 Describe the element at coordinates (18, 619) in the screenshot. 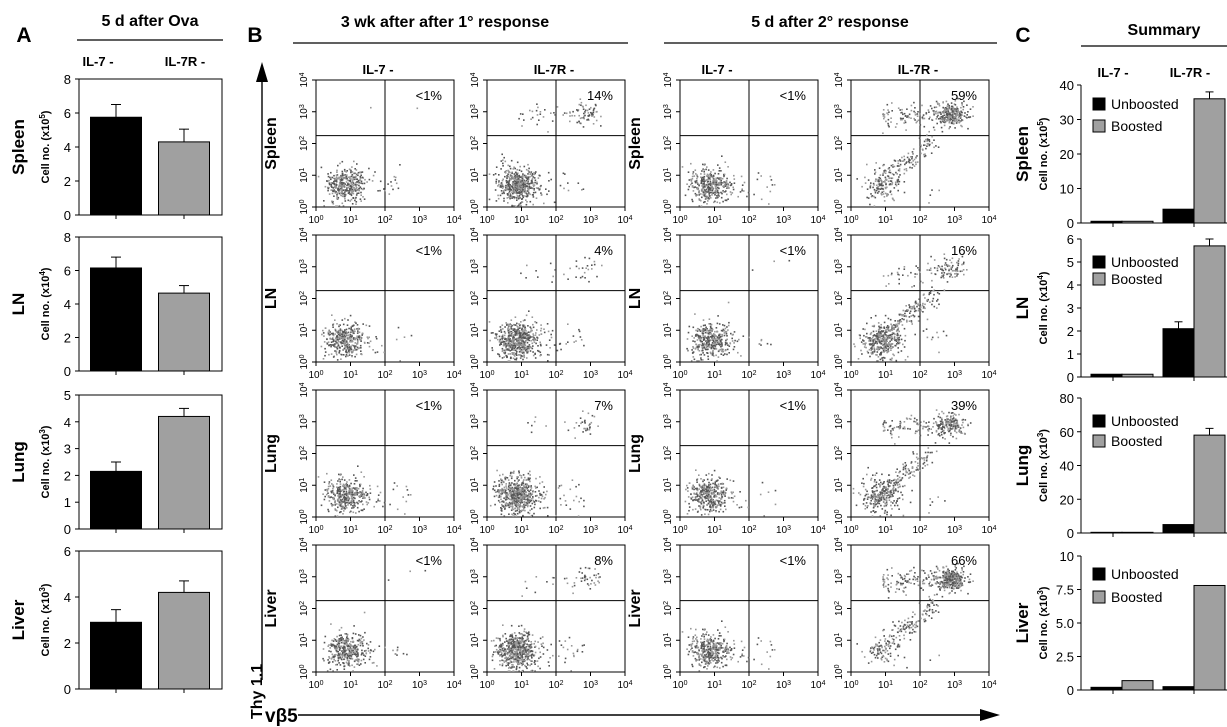

I see `row-label: Liver` at that location.